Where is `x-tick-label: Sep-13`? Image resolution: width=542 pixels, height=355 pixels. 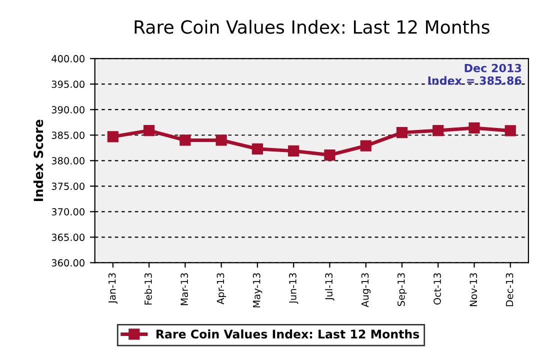
x-tick-label: Sep-13 is located at coordinates (402, 289).